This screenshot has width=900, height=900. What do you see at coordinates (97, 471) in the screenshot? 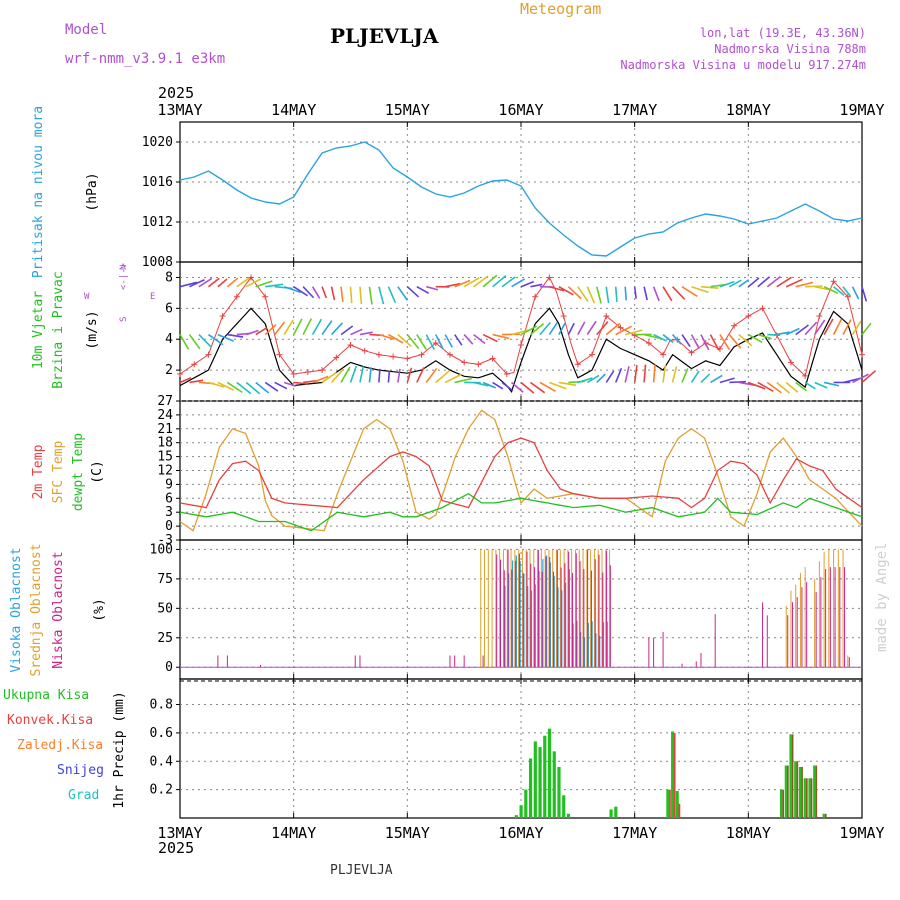
I see `temp-unit: (C)` at bounding box center [97, 471].